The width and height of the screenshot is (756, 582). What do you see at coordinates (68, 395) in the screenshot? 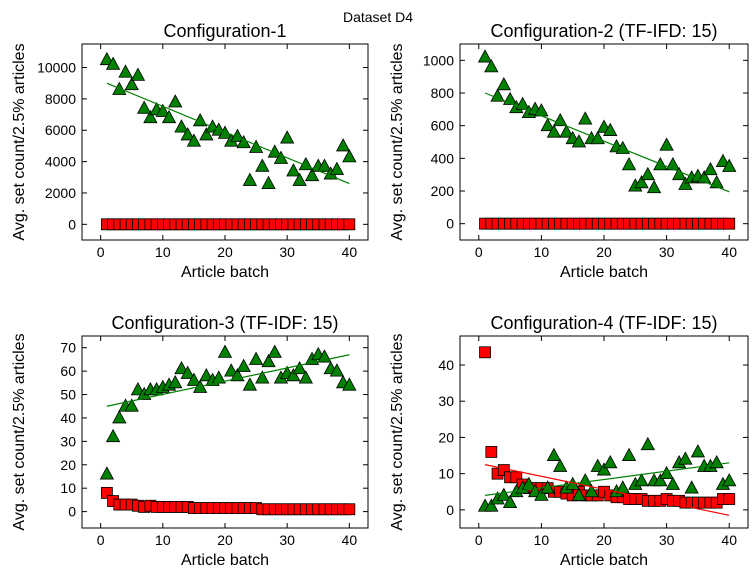
I see `chart-3-ytick-label: 50` at bounding box center [68, 395].